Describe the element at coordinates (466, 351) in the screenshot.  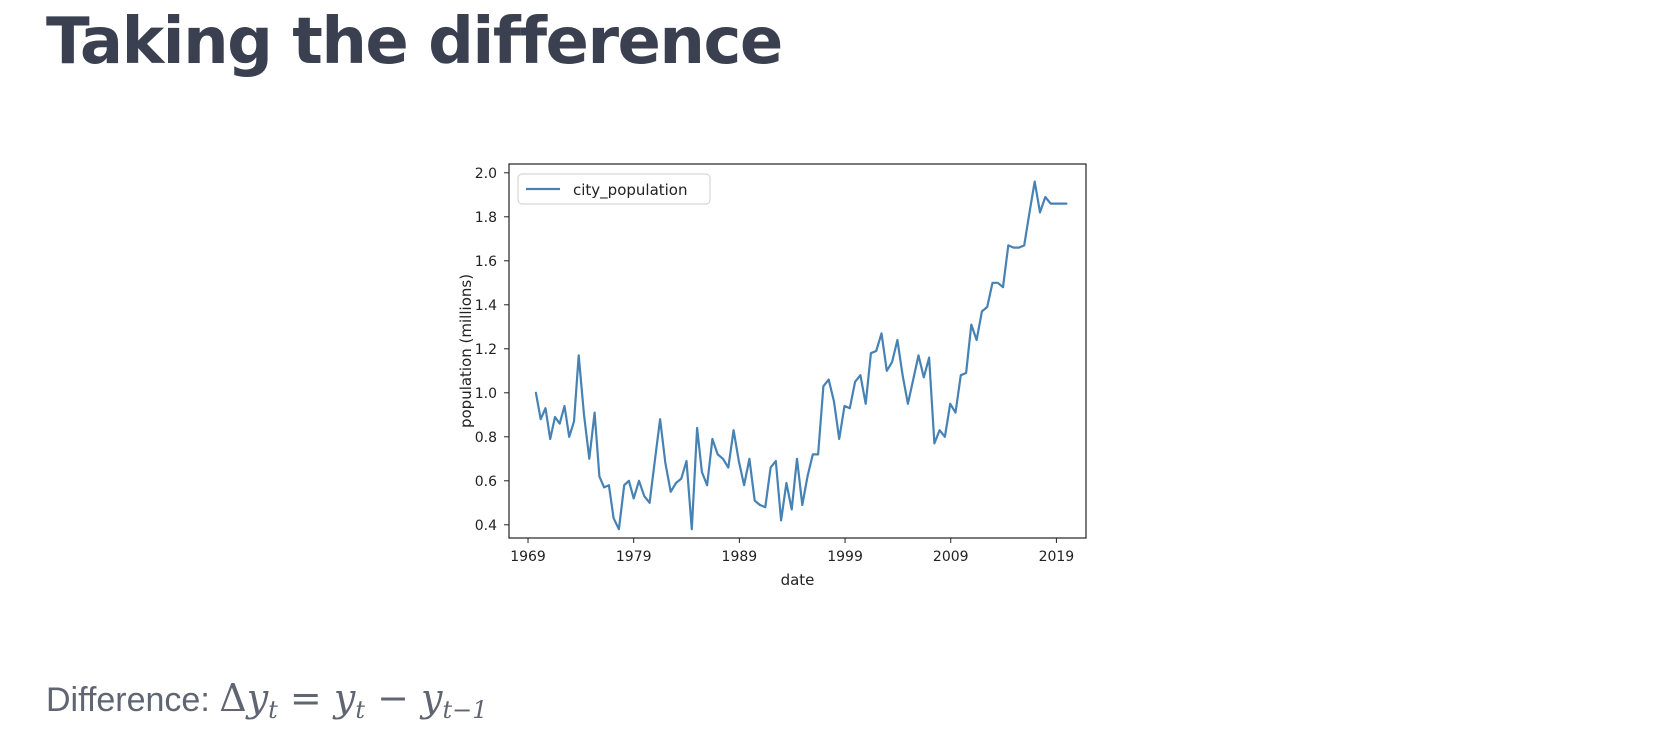
I see `y-axis-label: population (millions)` at that location.